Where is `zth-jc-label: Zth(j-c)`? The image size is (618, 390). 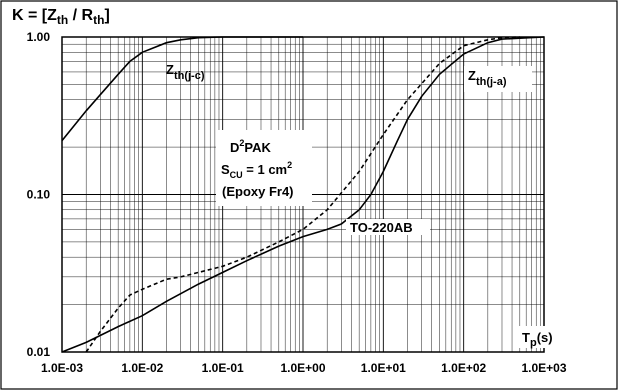
zth-jc-label: Zth(j-c) is located at coordinates (185, 72).